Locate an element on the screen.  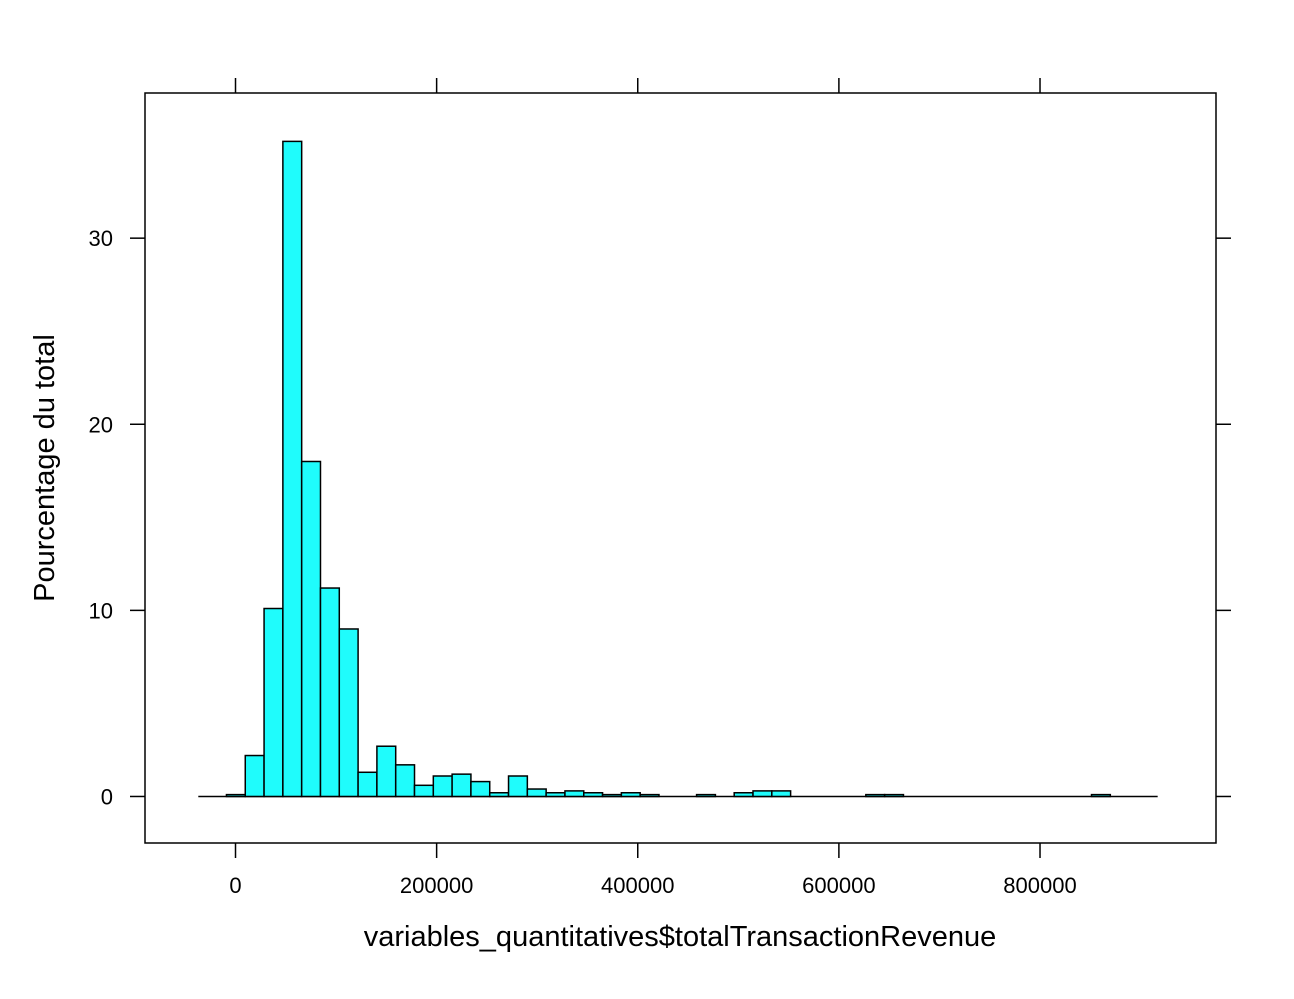
y-tick-label: 20 is located at coordinates (101, 424).